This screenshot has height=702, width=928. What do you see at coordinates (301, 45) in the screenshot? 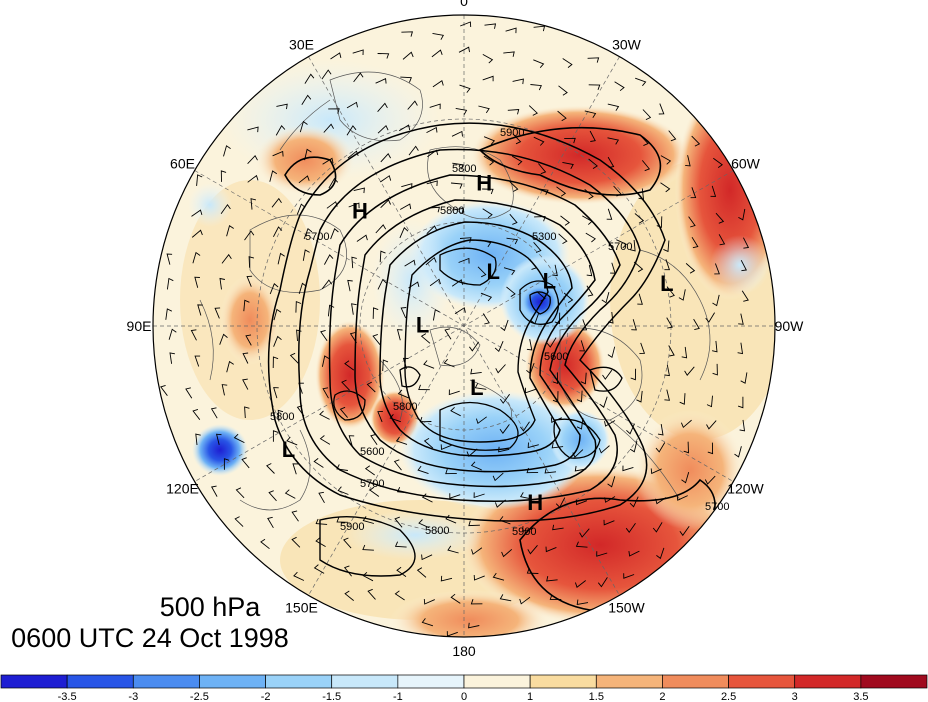
I see `longitude-label: 30E` at bounding box center [301, 45].